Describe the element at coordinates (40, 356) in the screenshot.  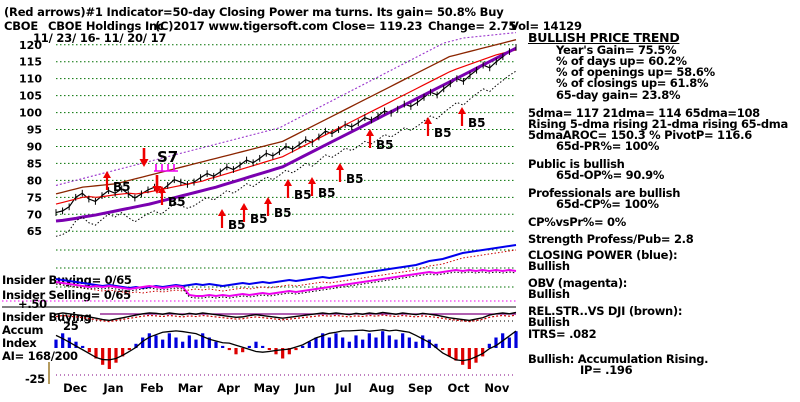
I see `accum-index-value: AI= 168/200` at that location.